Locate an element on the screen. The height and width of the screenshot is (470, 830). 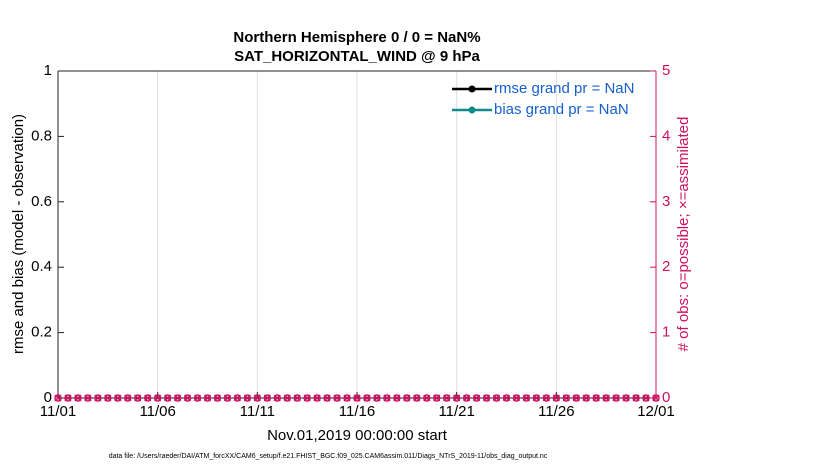
x-tick-label: 11/06 is located at coordinates (157, 411).